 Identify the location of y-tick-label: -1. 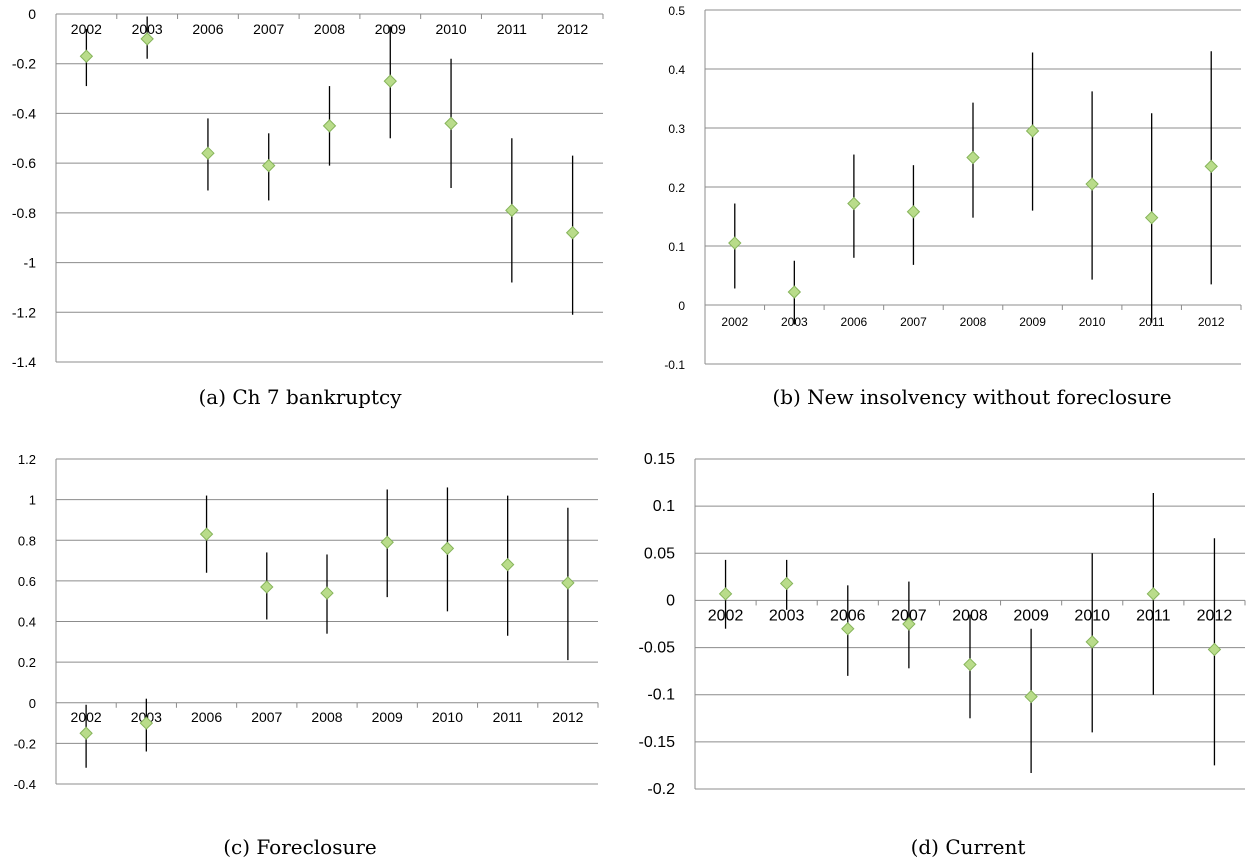
(30, 263).